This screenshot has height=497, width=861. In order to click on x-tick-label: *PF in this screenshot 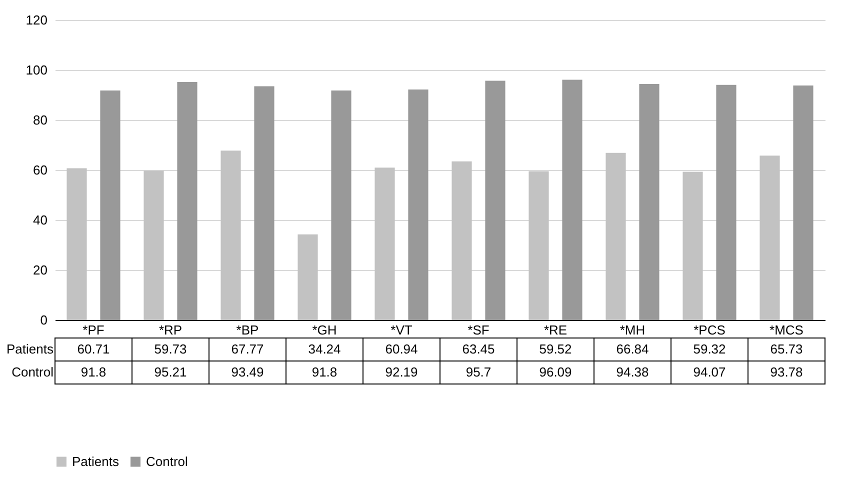, I will do `click(93, 330)`.